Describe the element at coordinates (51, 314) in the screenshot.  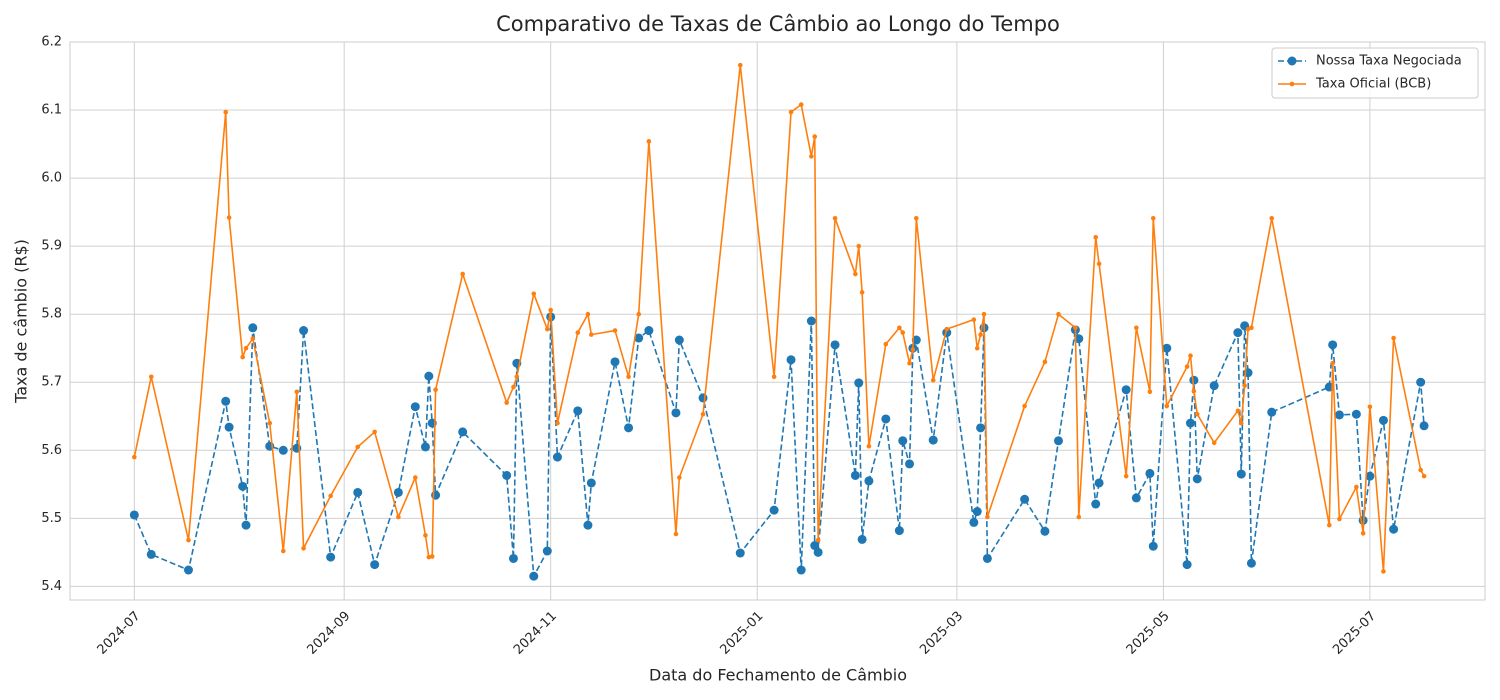
I see `y-tick-label: 5.8` at that location.